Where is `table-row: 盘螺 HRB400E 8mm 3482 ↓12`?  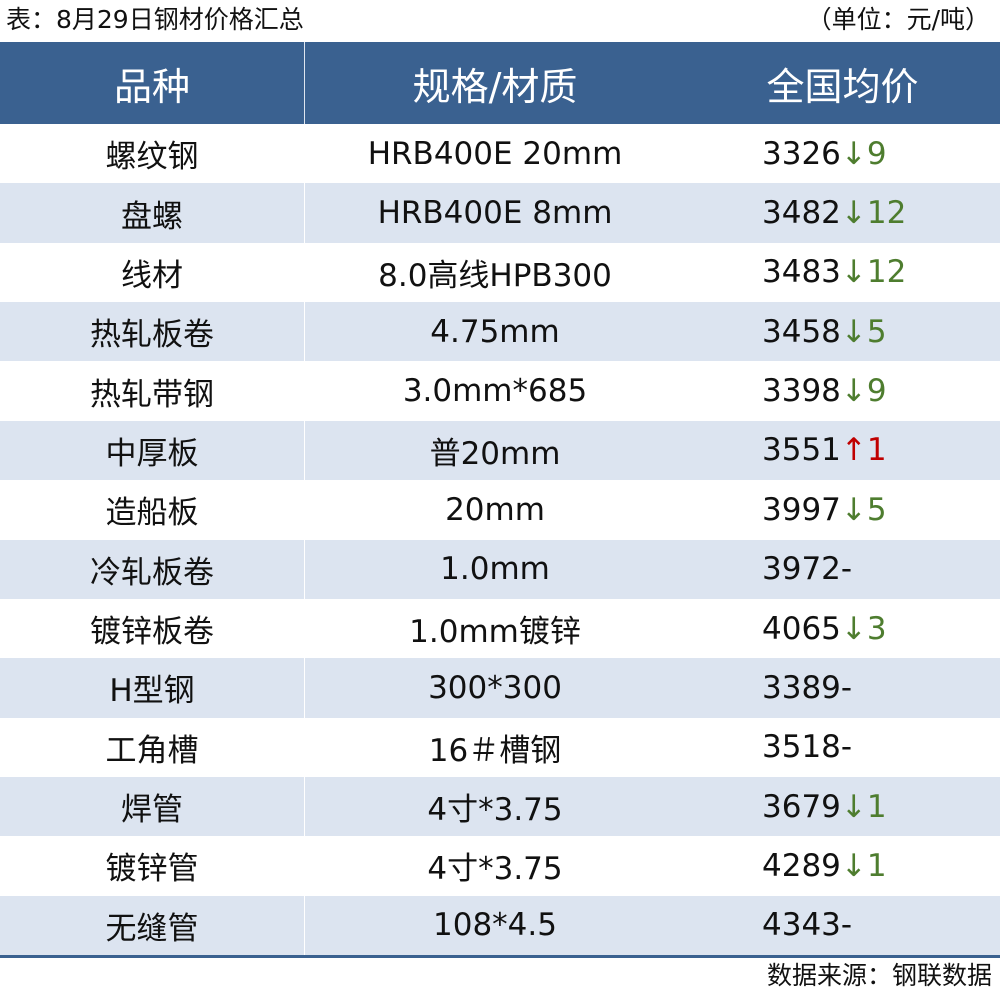
table-row: 盘螺 HRB400E 8mm 3482 ↓12 is located at coordinates (500, 213).